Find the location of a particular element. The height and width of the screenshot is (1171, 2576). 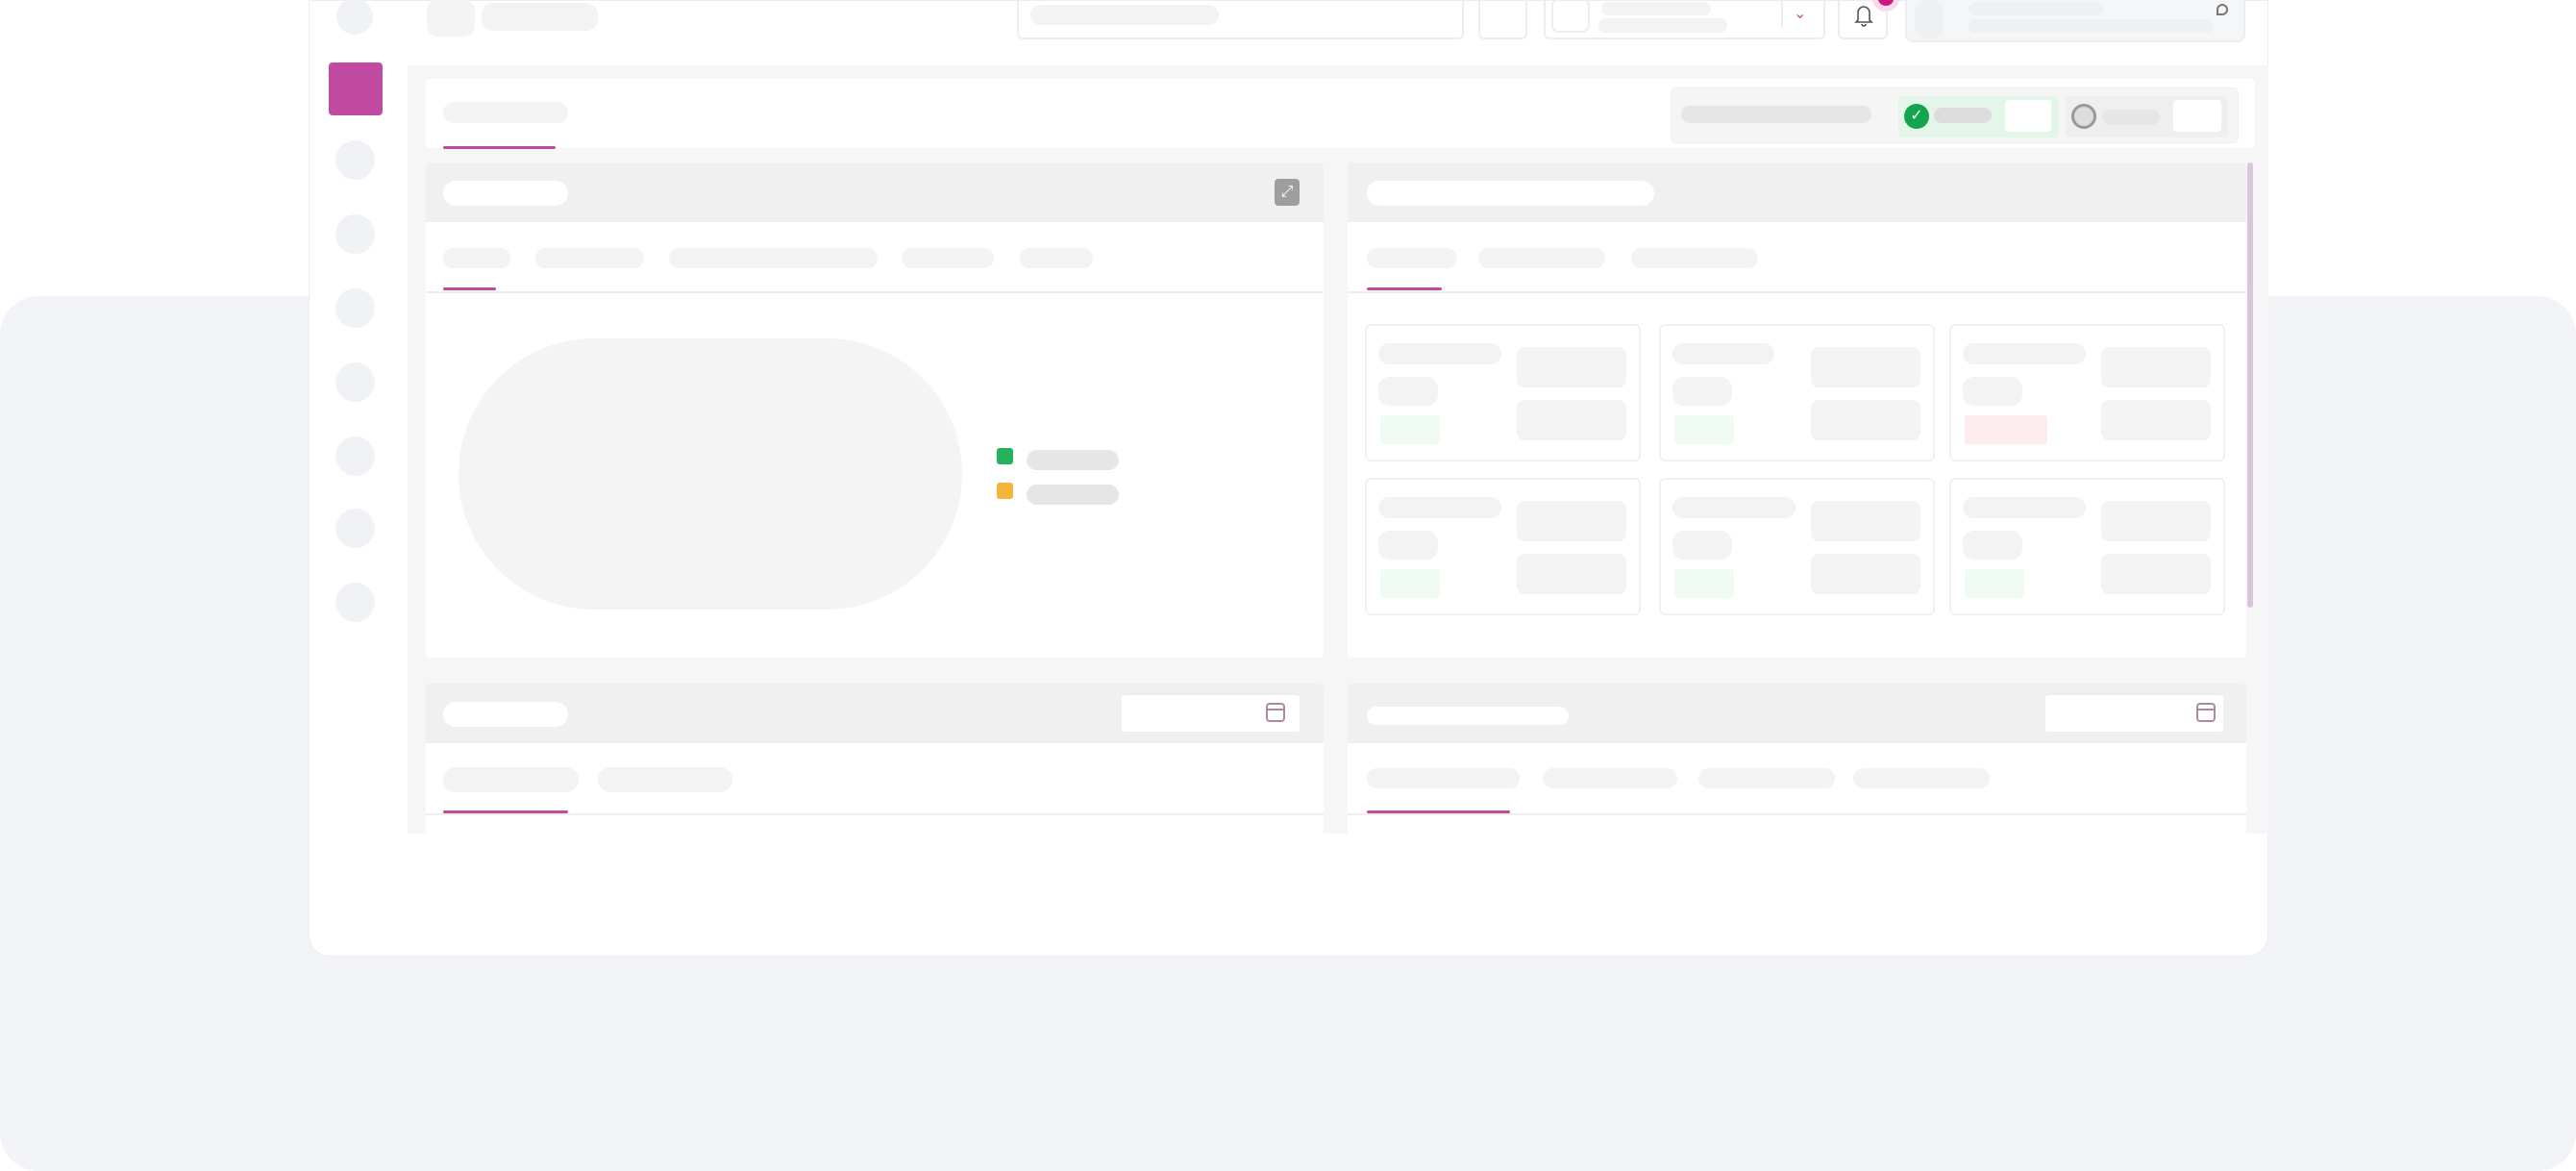

workspace-dropdown: ⌄ is located at coordinates (1684, 19).